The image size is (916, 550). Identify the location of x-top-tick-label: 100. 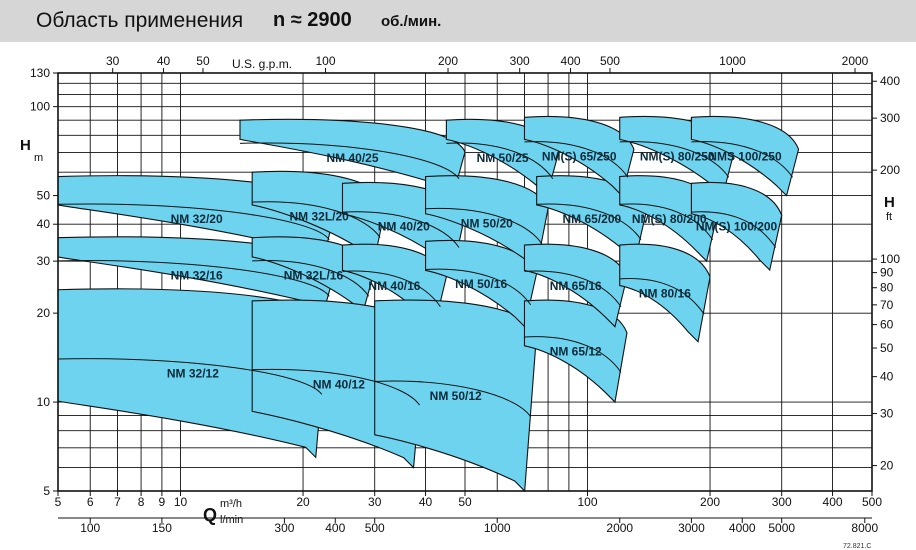
(325, 61).